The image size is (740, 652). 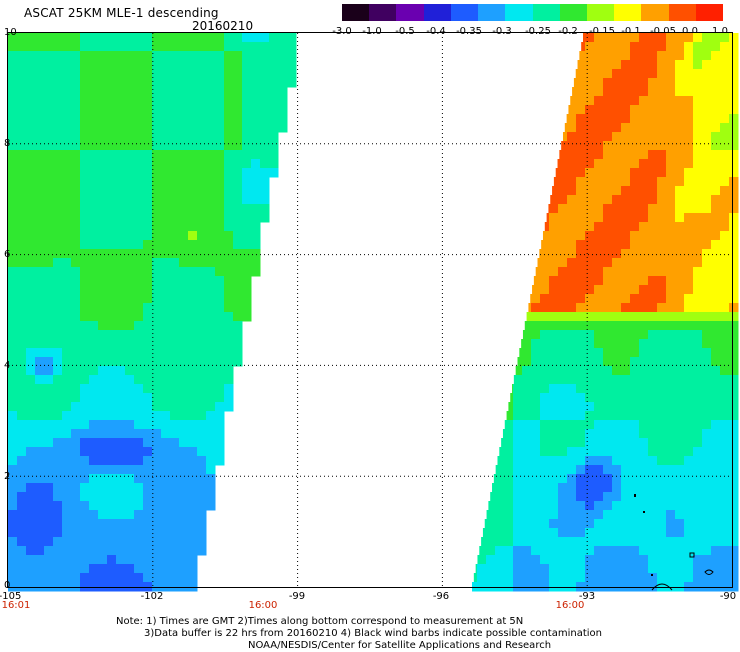 What do you see at coordinates (709, 572) in the screenshot?
I see `coastline-segment` at bounding box center [709, 572].